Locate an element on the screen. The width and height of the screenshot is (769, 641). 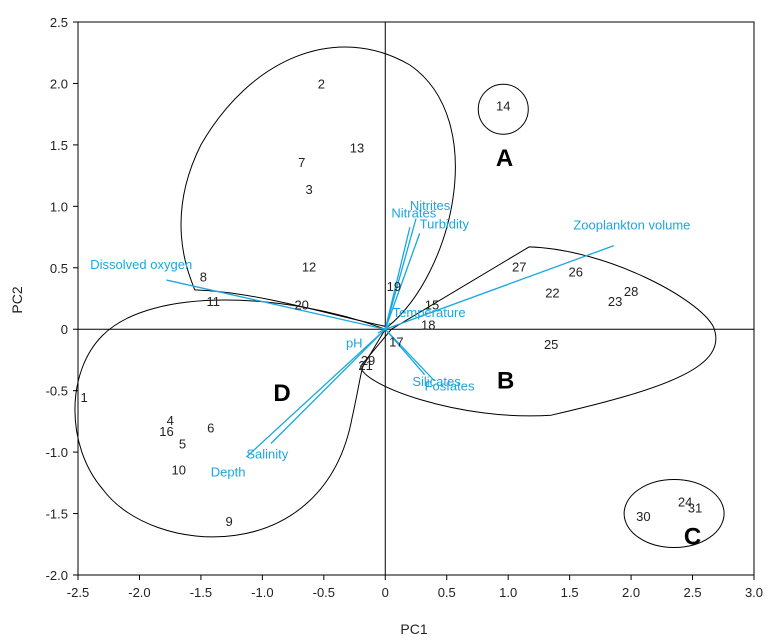
sample-point-label: 22 is located at coordinates (552, 292).